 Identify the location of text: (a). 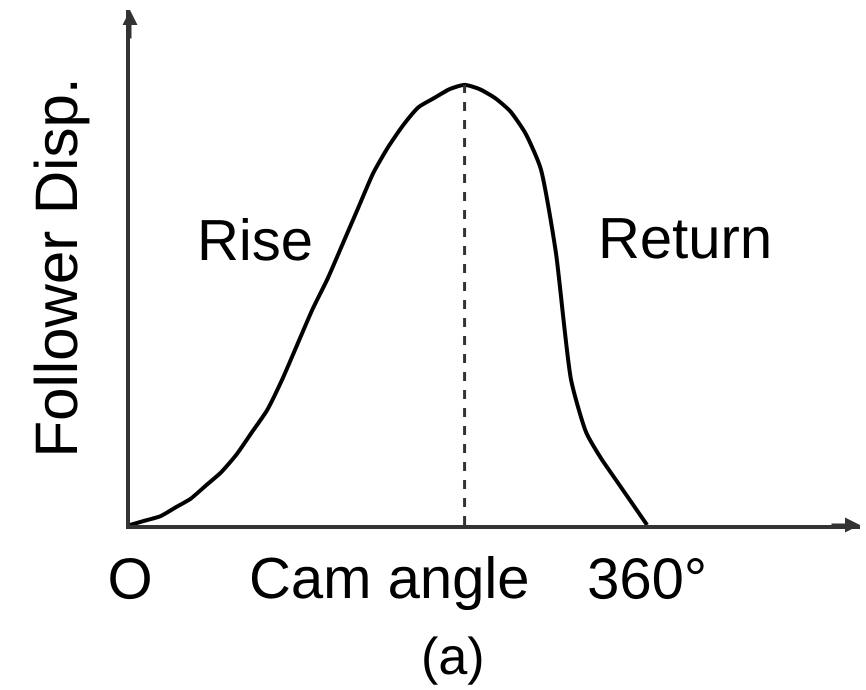
(453, 657).